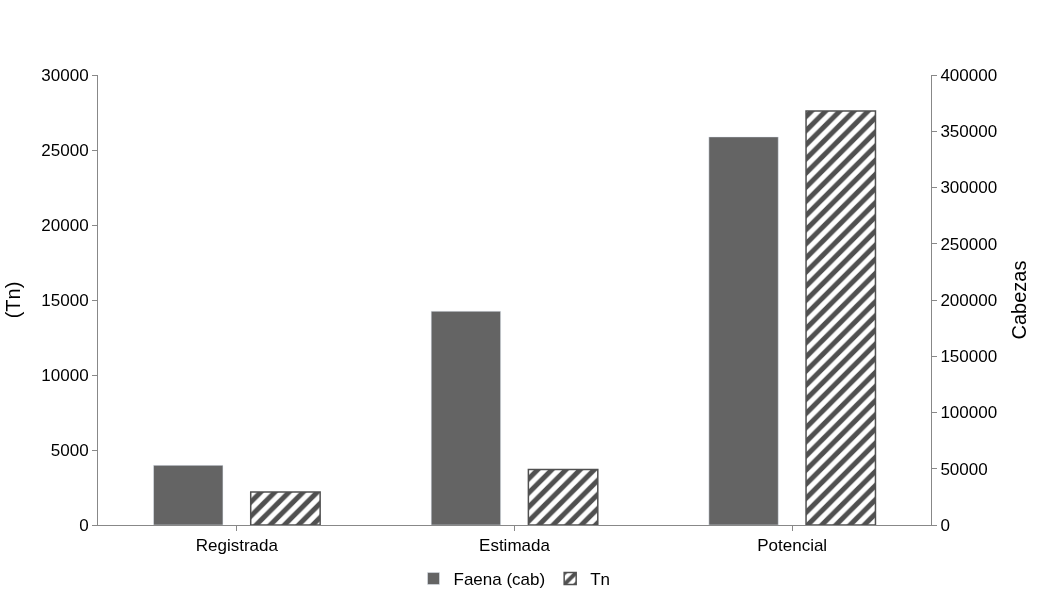  Describe the element at coordinates (792, 546) in the screenshot. I see `x-tick-label: Potencial` at that location.